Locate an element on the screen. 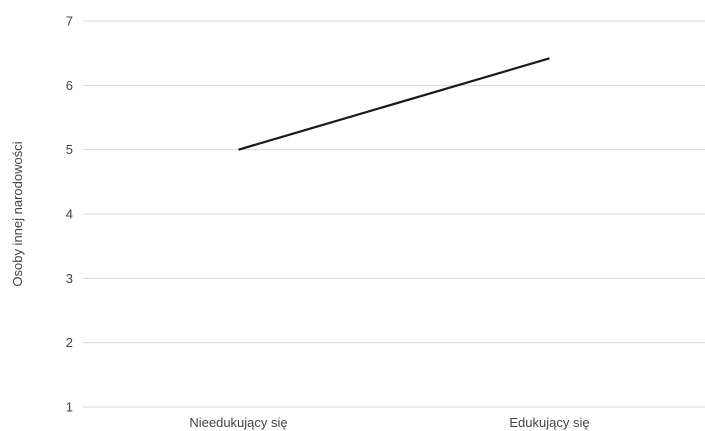 The width and height of the screenshot is (705, 431). x-tick-label-1: Nieedukujący się is located at coordinates (238, 422).